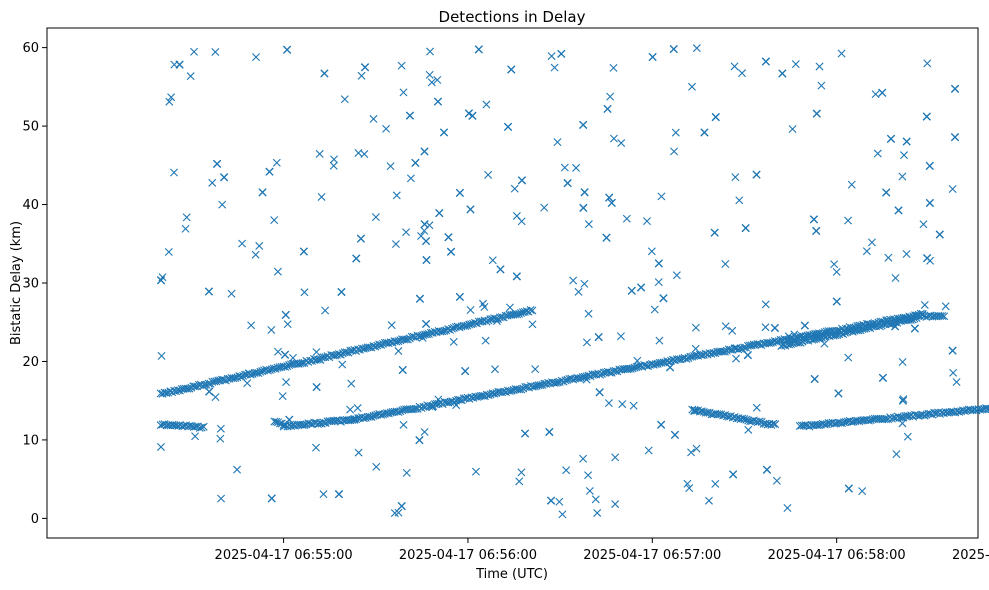 The image size is (989, 590). I want to click on x-tick-label: 2025-04-17 06:55:00, so click(284, 555).